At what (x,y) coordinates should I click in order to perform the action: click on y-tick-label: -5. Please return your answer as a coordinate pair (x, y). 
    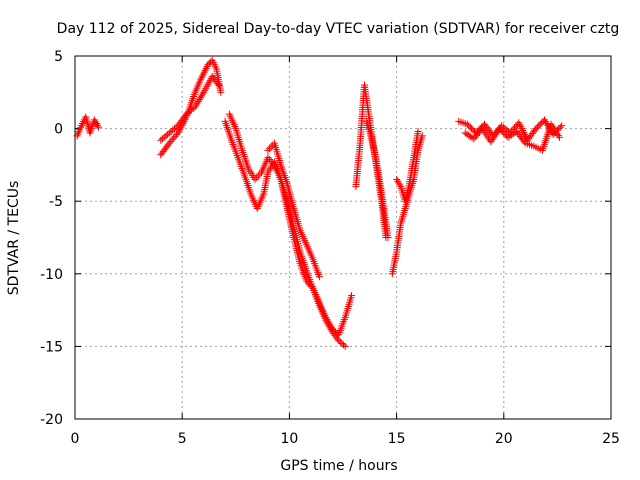
    Looking at the image, I should click on (56, 202).